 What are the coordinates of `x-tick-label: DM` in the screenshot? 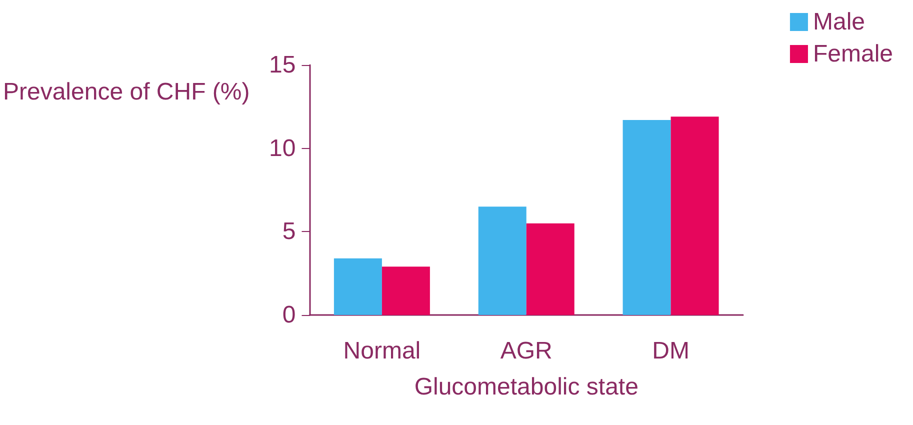 It's located at (671, 351).